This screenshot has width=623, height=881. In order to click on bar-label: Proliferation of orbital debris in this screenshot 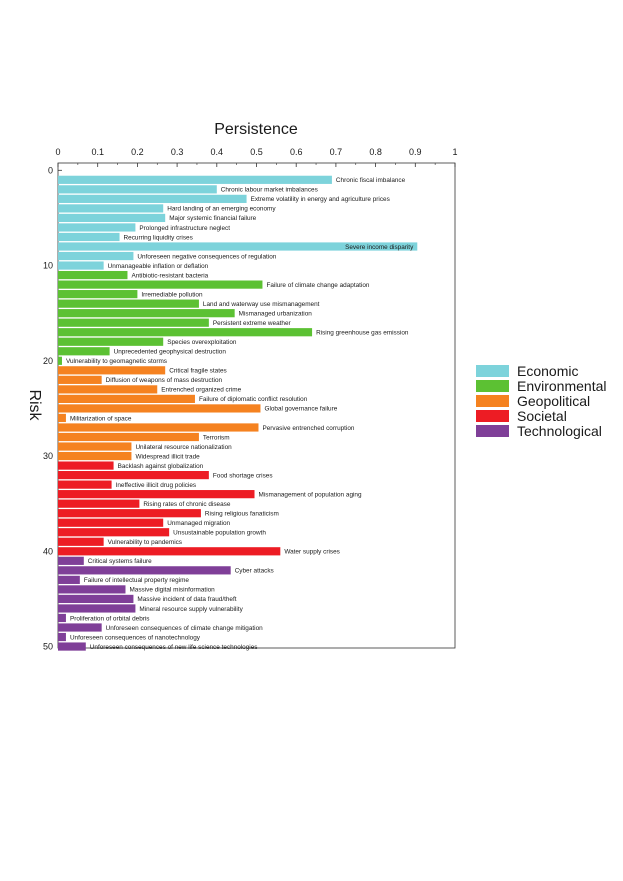, I will do `click(110, 618)`.